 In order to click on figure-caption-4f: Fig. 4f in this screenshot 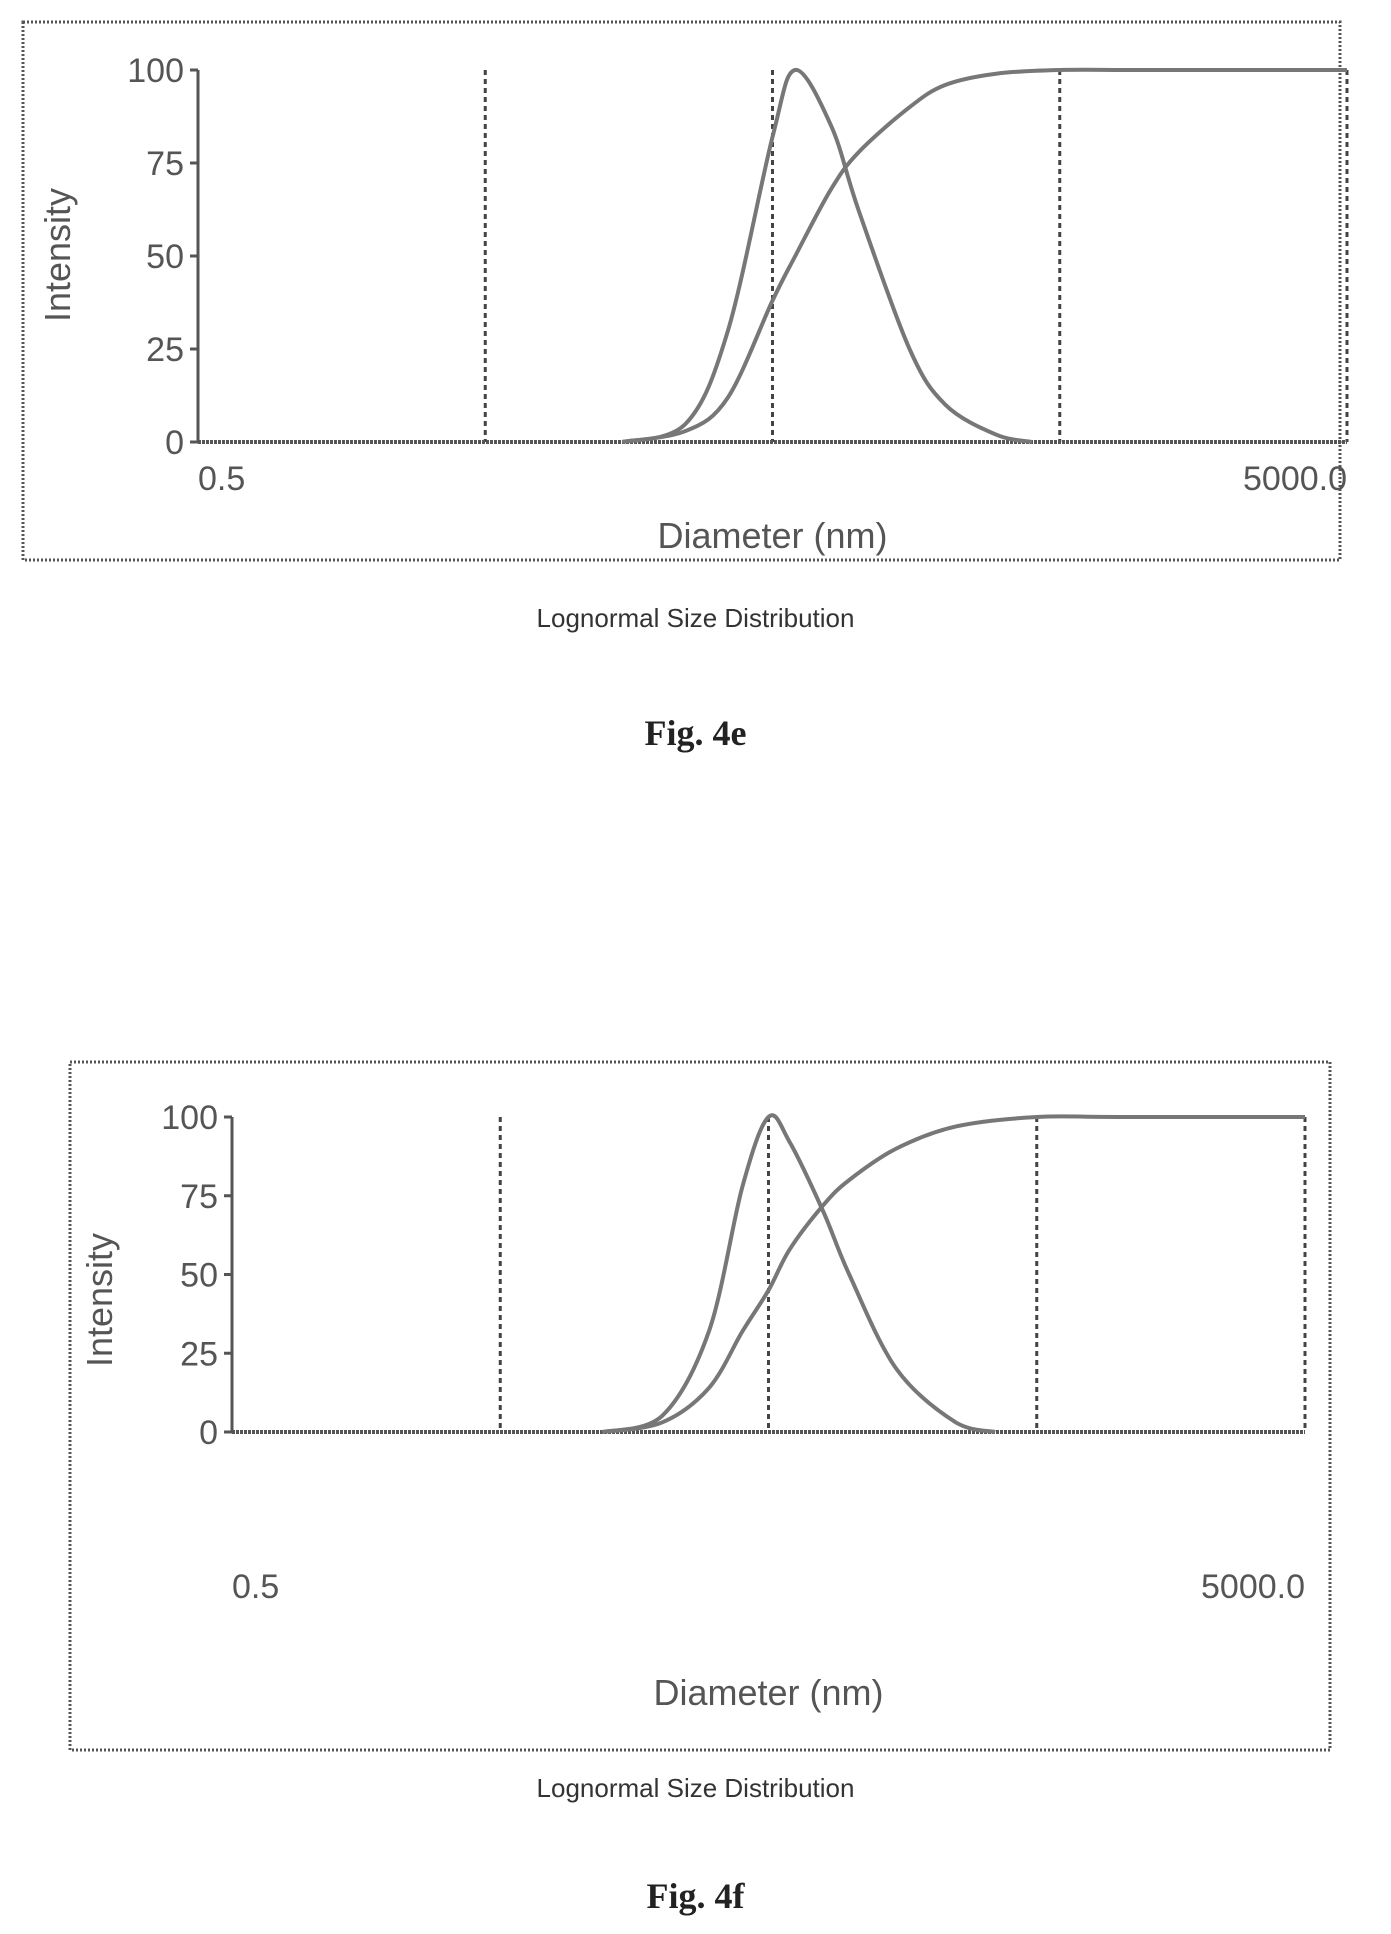, I will do `click(695, 1896)`.